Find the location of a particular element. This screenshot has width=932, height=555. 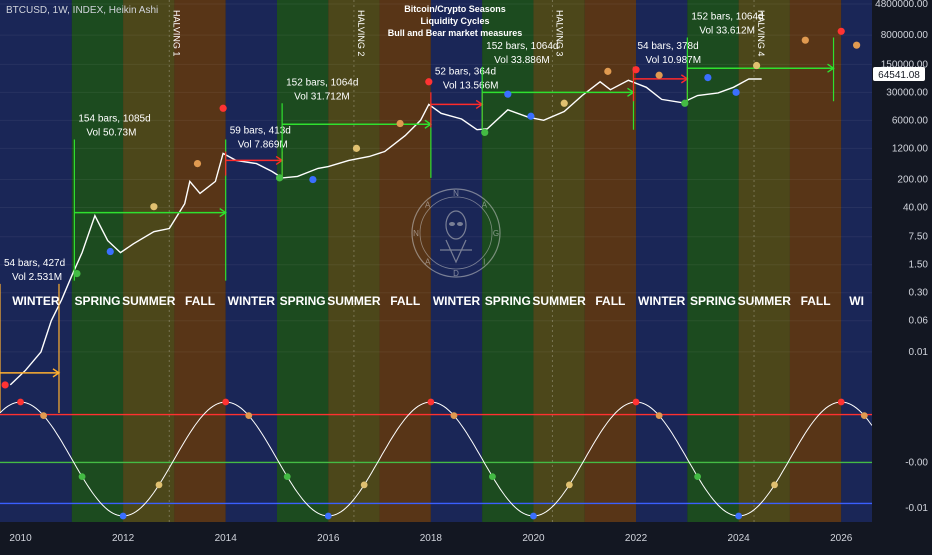

measure-4-label-1: 52 bars, 364d is located at coordinates (465, 71).